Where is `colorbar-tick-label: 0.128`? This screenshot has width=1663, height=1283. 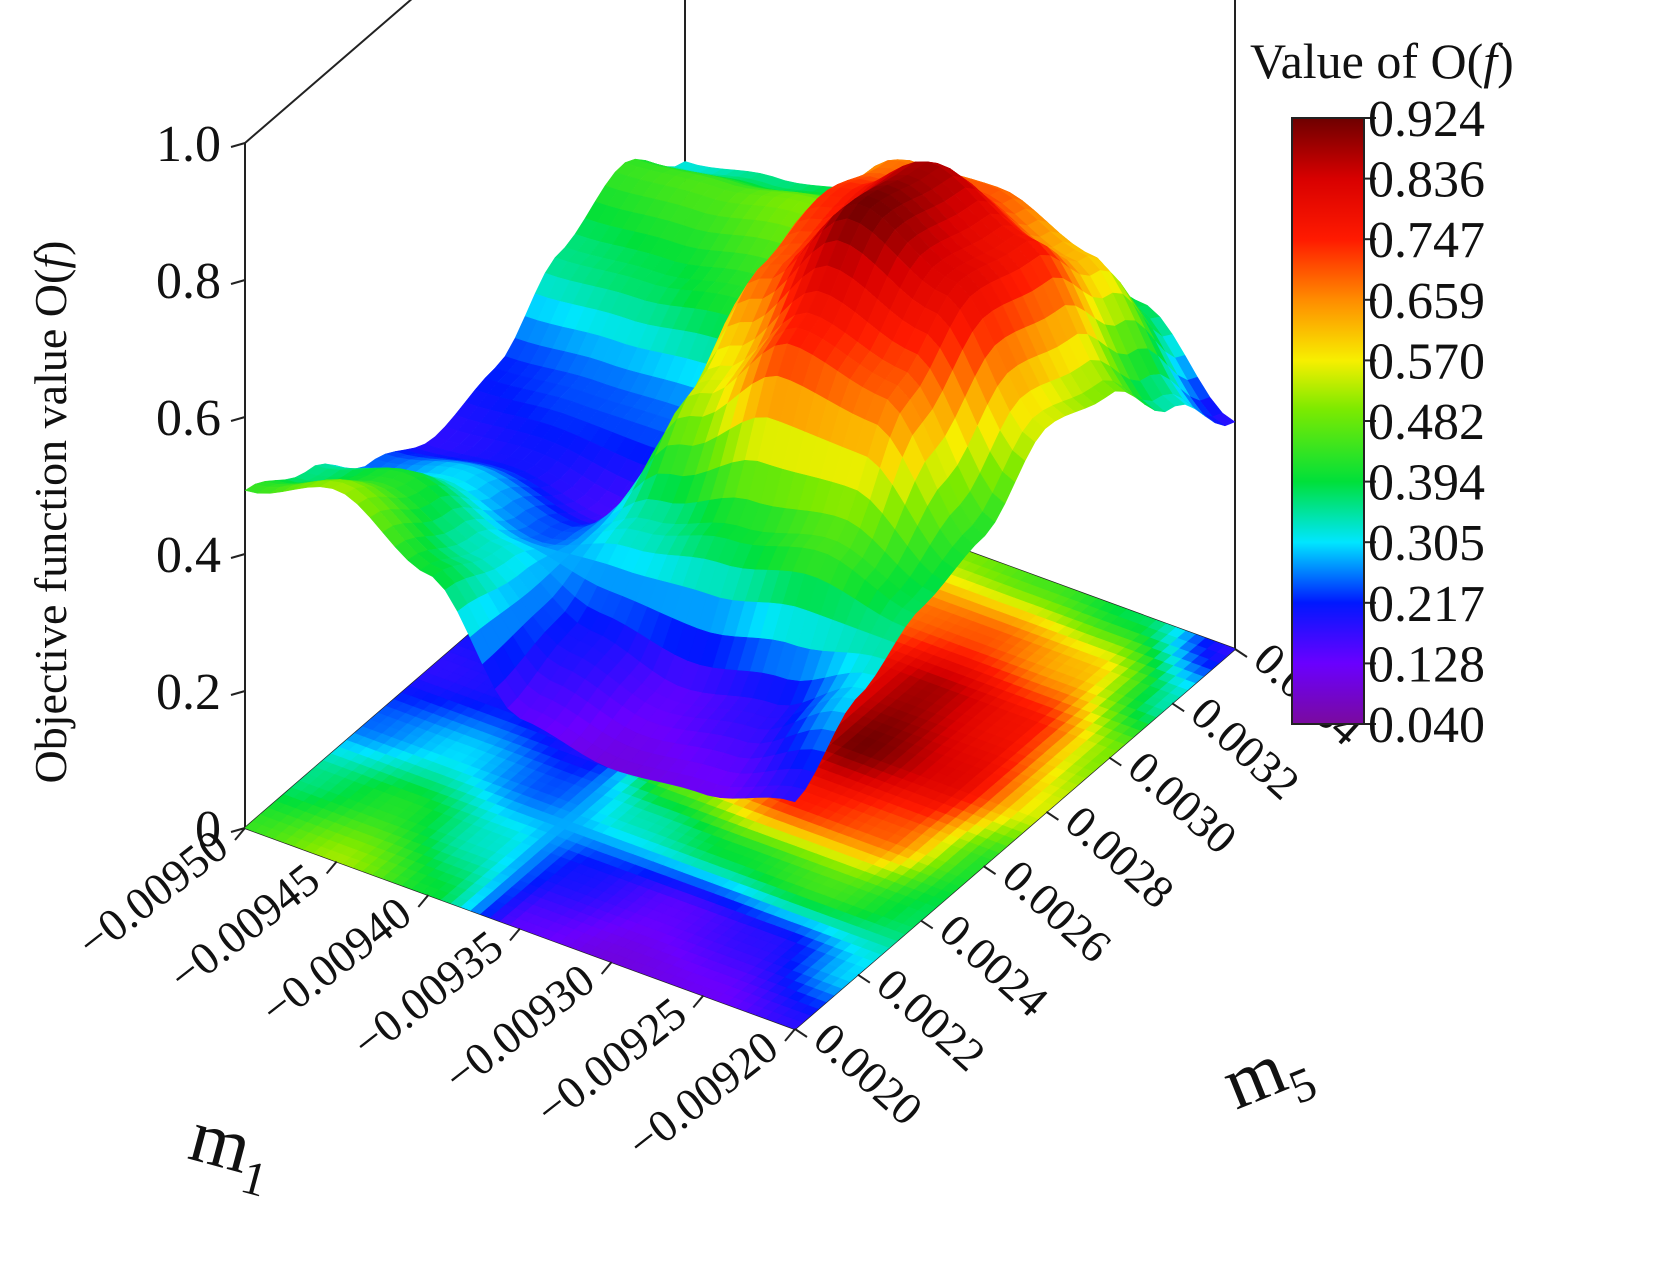 colorbar-tick-label: 0.128 is located at coordinates (1426, 664).